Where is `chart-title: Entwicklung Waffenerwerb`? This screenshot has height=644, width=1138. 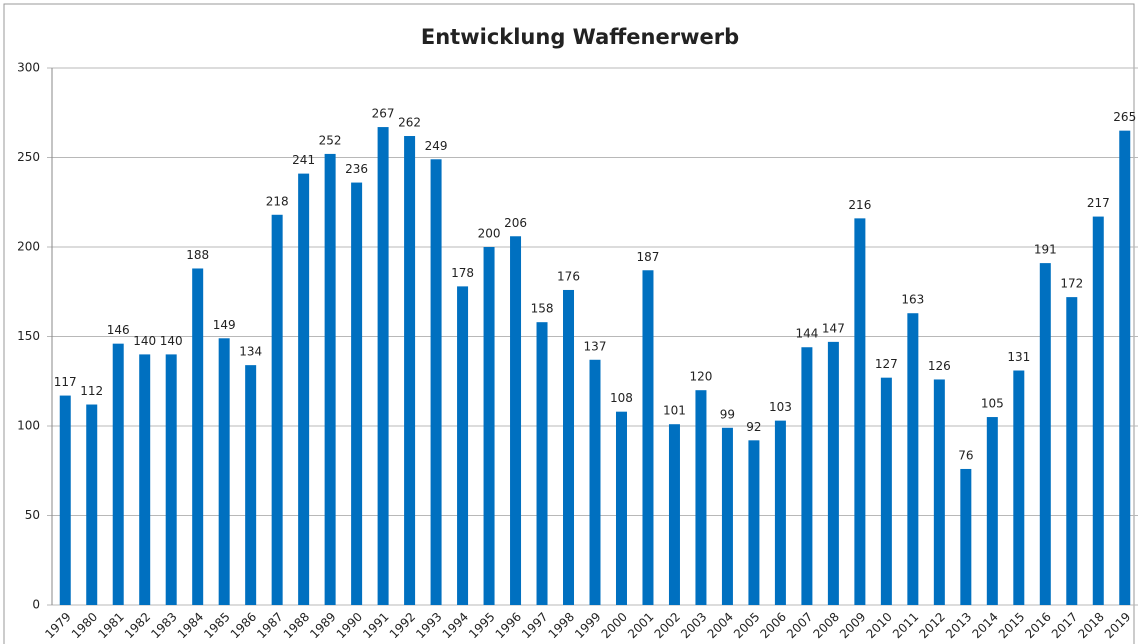 chart-title: Entwicklung Waffenerwerb is located at coordinates (580, 37).